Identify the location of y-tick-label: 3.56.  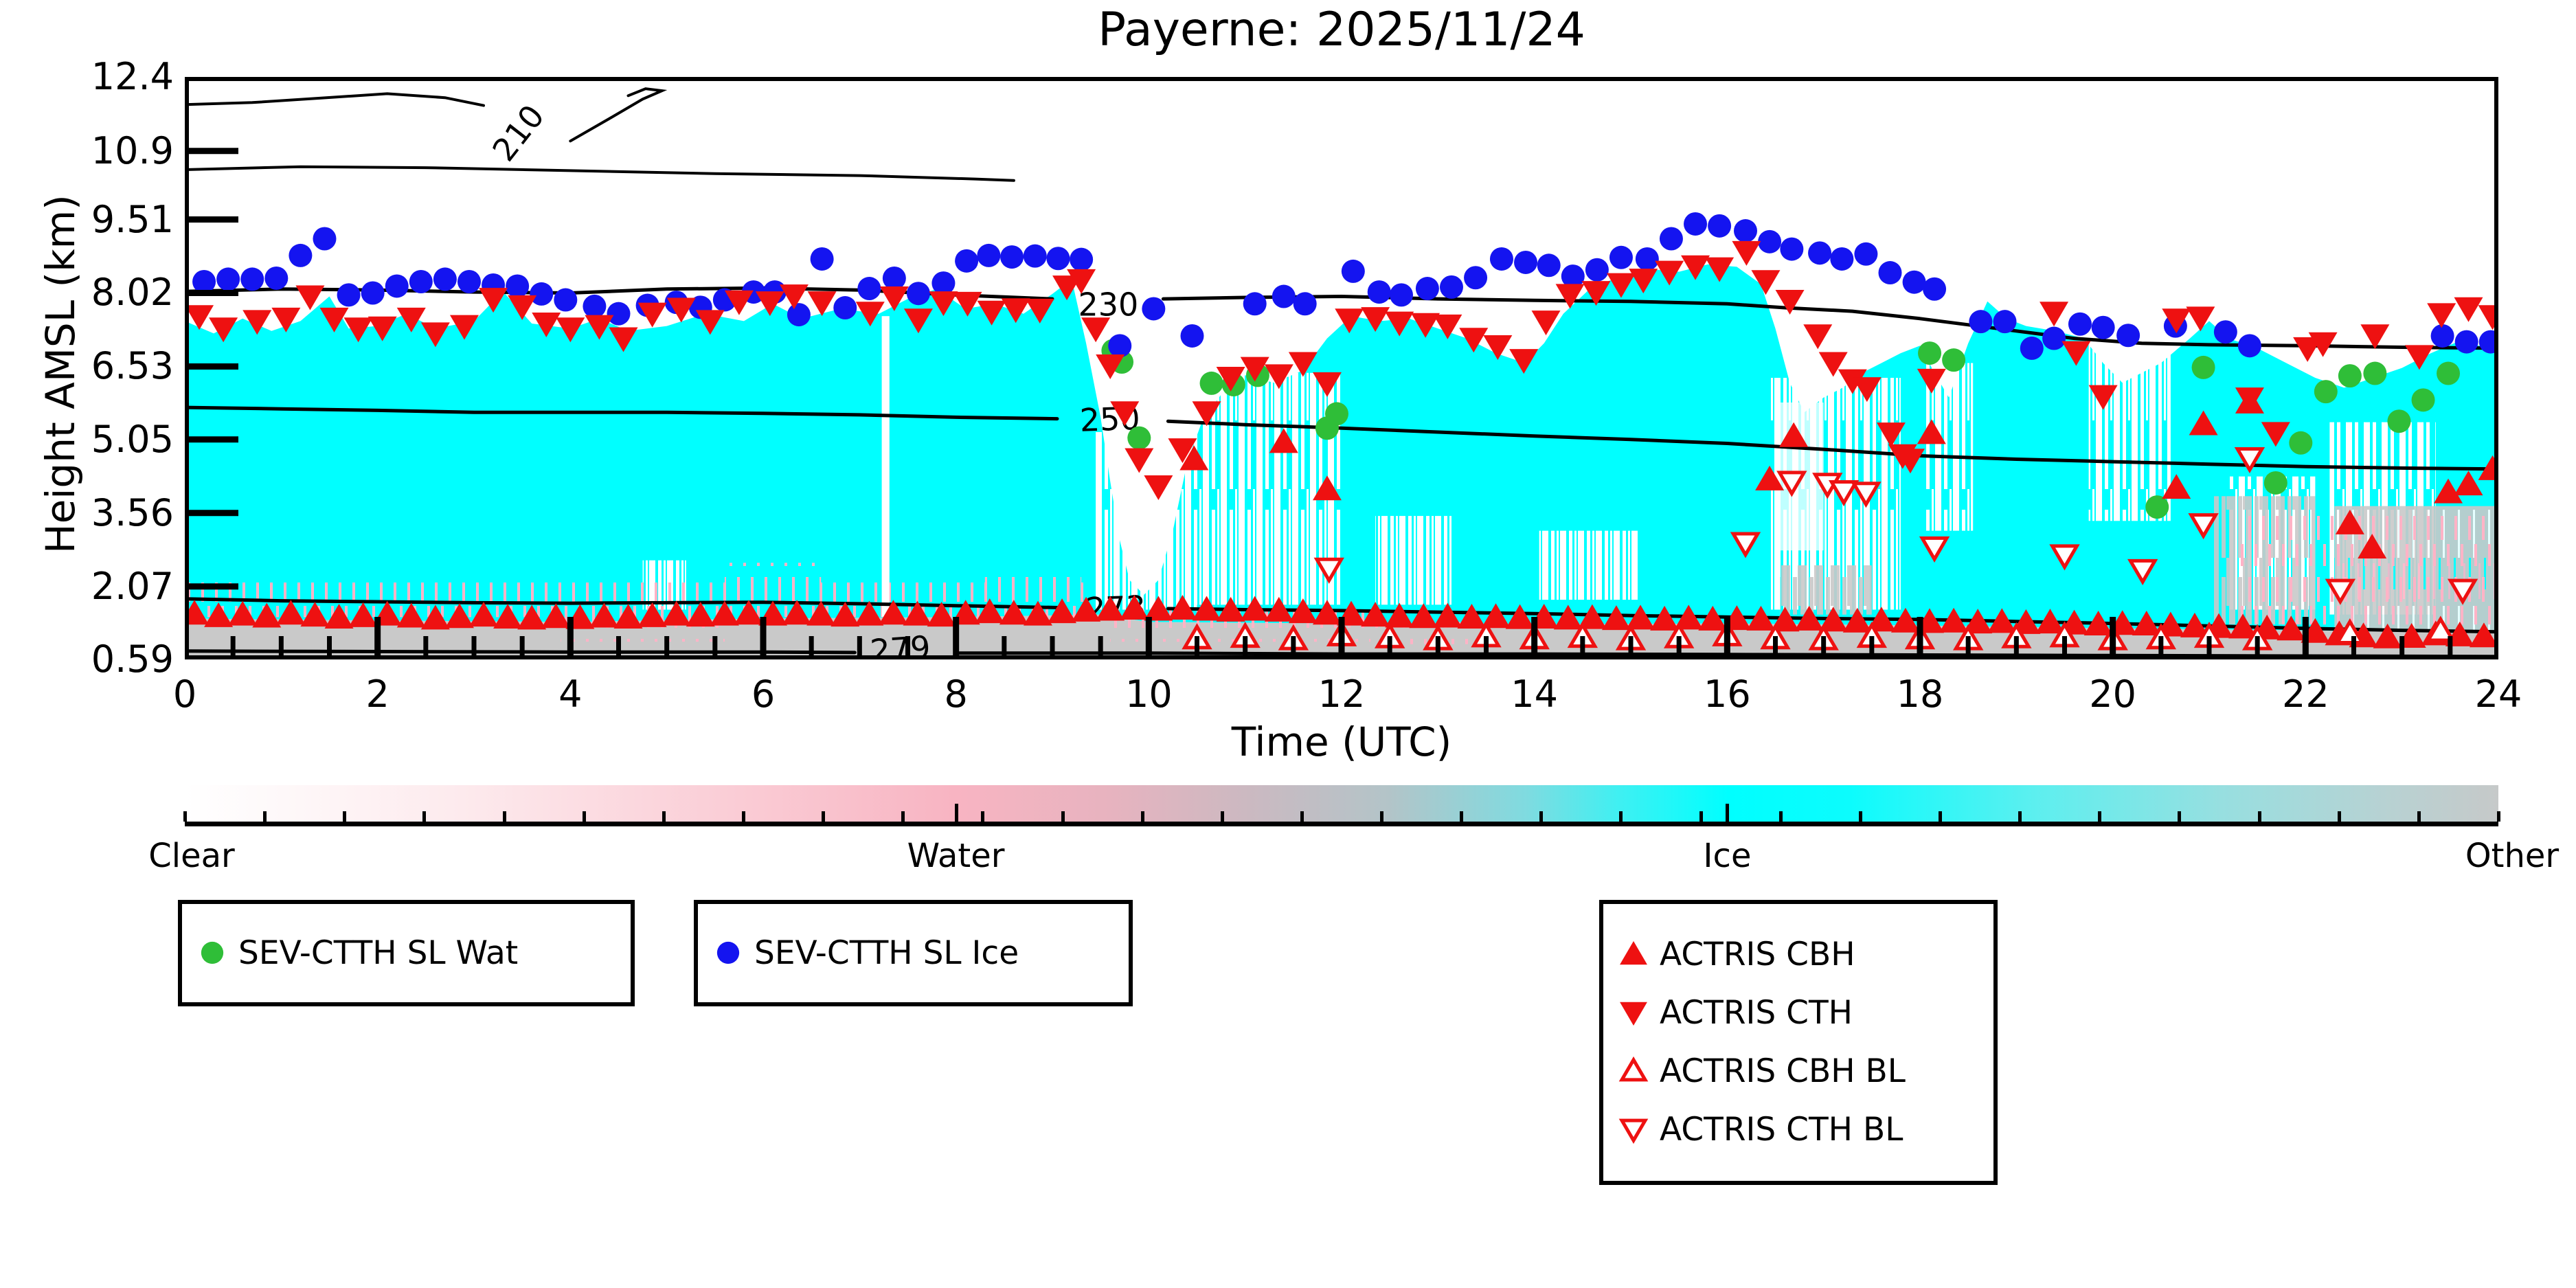
(132, 512).